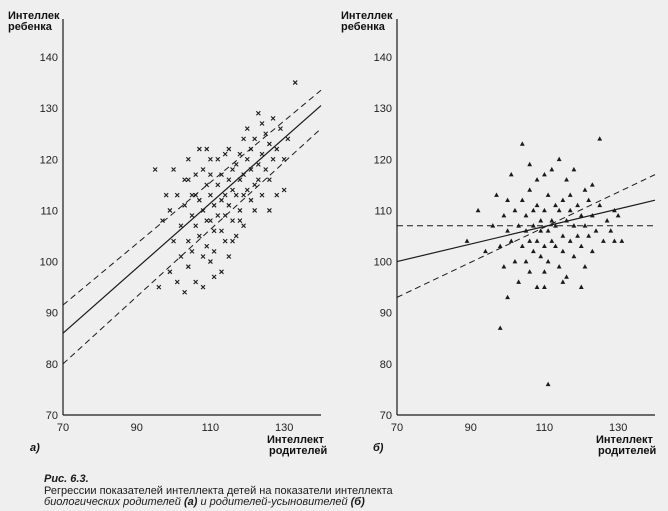 Image resolution: width=668 pixels, height=511 pixels. Describe the element at coordinates (114, 502) in the screenshot. I see `caption-line-3-part-1: биологических родителей` at that location.